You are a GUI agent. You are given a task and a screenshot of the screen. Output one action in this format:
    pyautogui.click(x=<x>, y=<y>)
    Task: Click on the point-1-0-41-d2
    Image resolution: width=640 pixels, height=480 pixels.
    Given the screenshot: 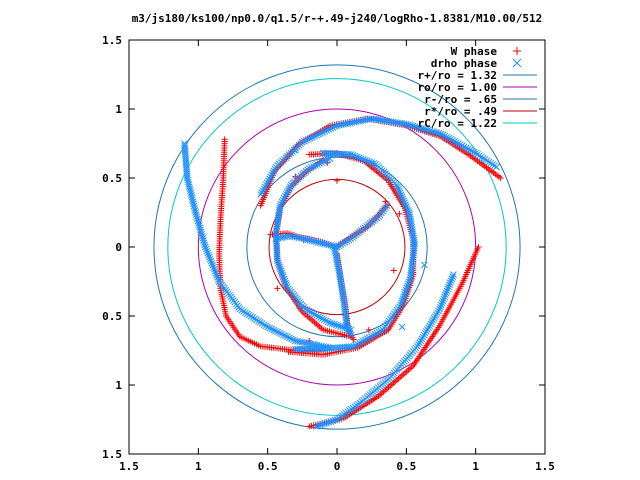 What is the action you would take?
    pyautogui.click(x=351, y=335)
    